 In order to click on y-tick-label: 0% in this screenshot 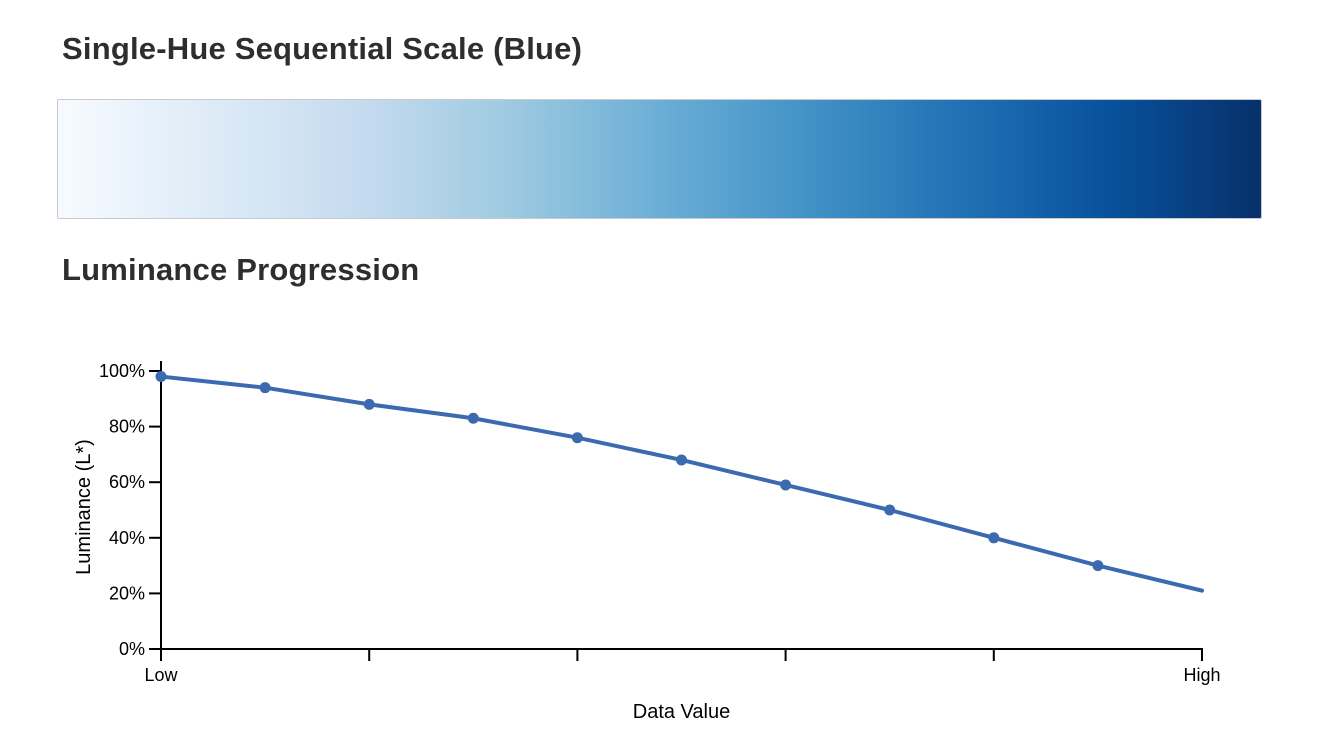, I will do `click(132, 649)`.